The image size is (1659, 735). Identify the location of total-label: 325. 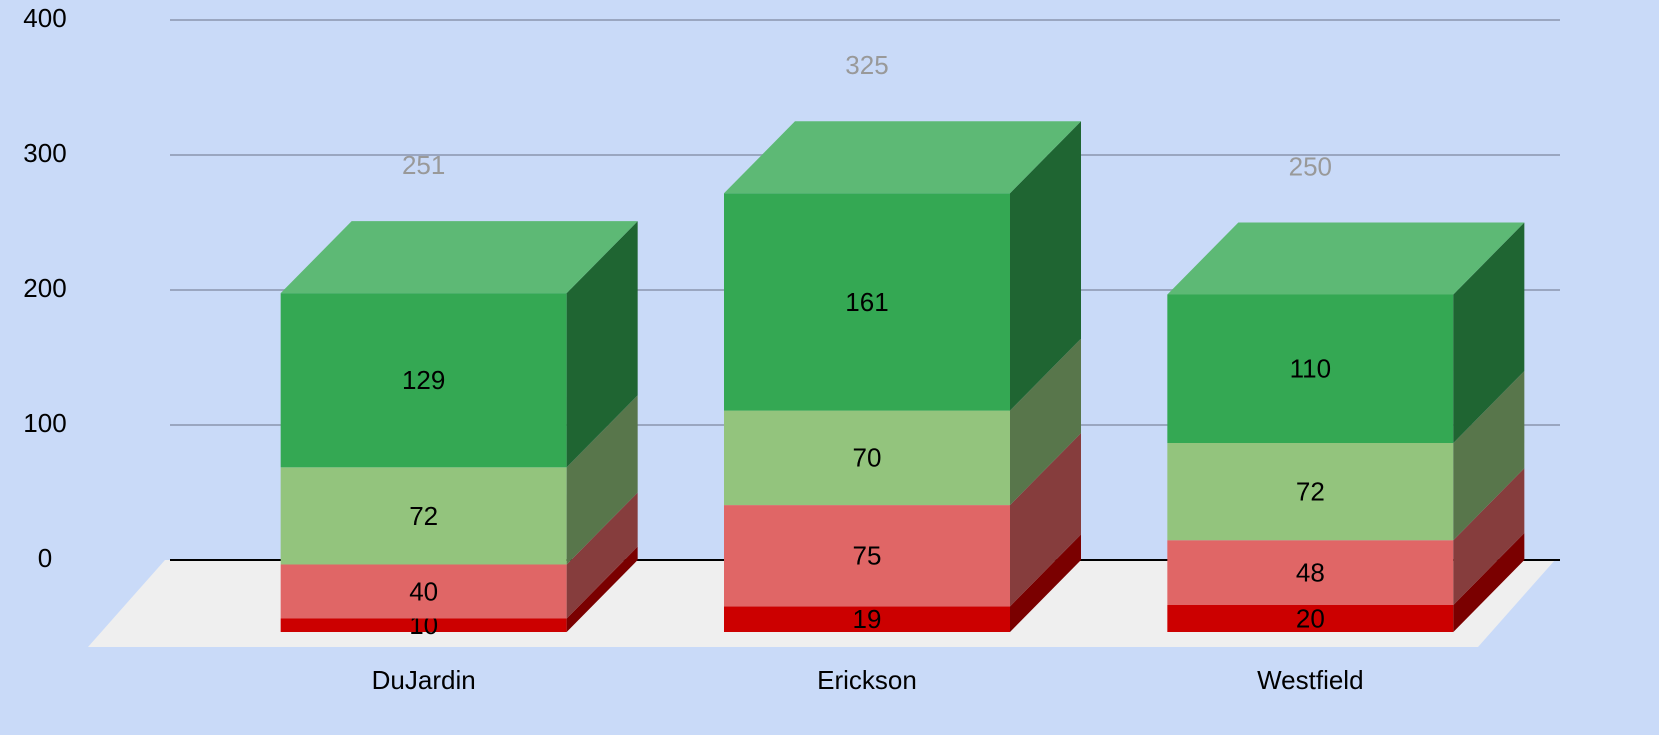
(866, 65).